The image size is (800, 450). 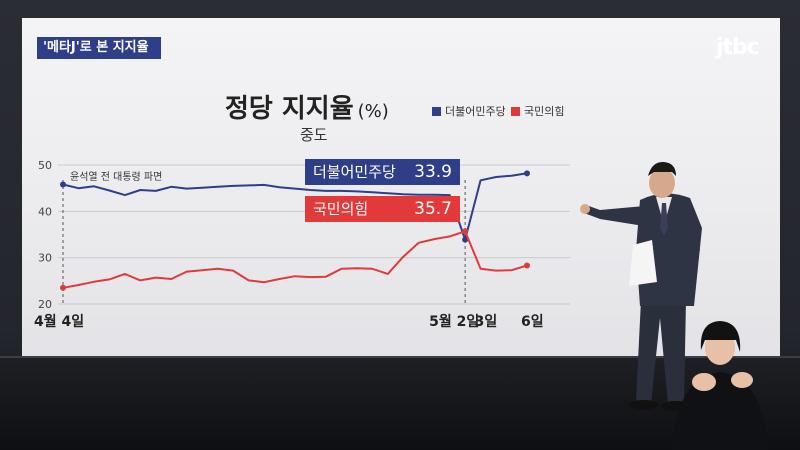 I want to click on y-tick-label: 20, so click(x=45, y=304).